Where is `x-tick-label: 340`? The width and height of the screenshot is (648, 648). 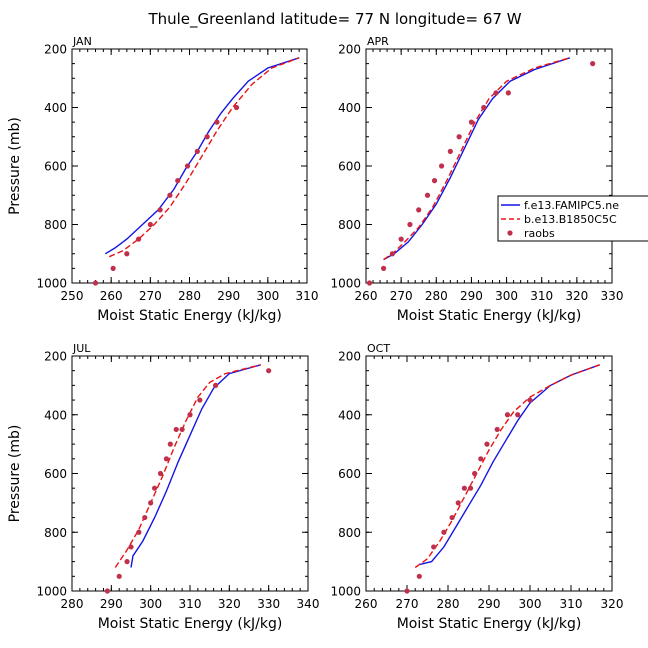
x-tick-label: 340 is located at coordinates (308, 604).